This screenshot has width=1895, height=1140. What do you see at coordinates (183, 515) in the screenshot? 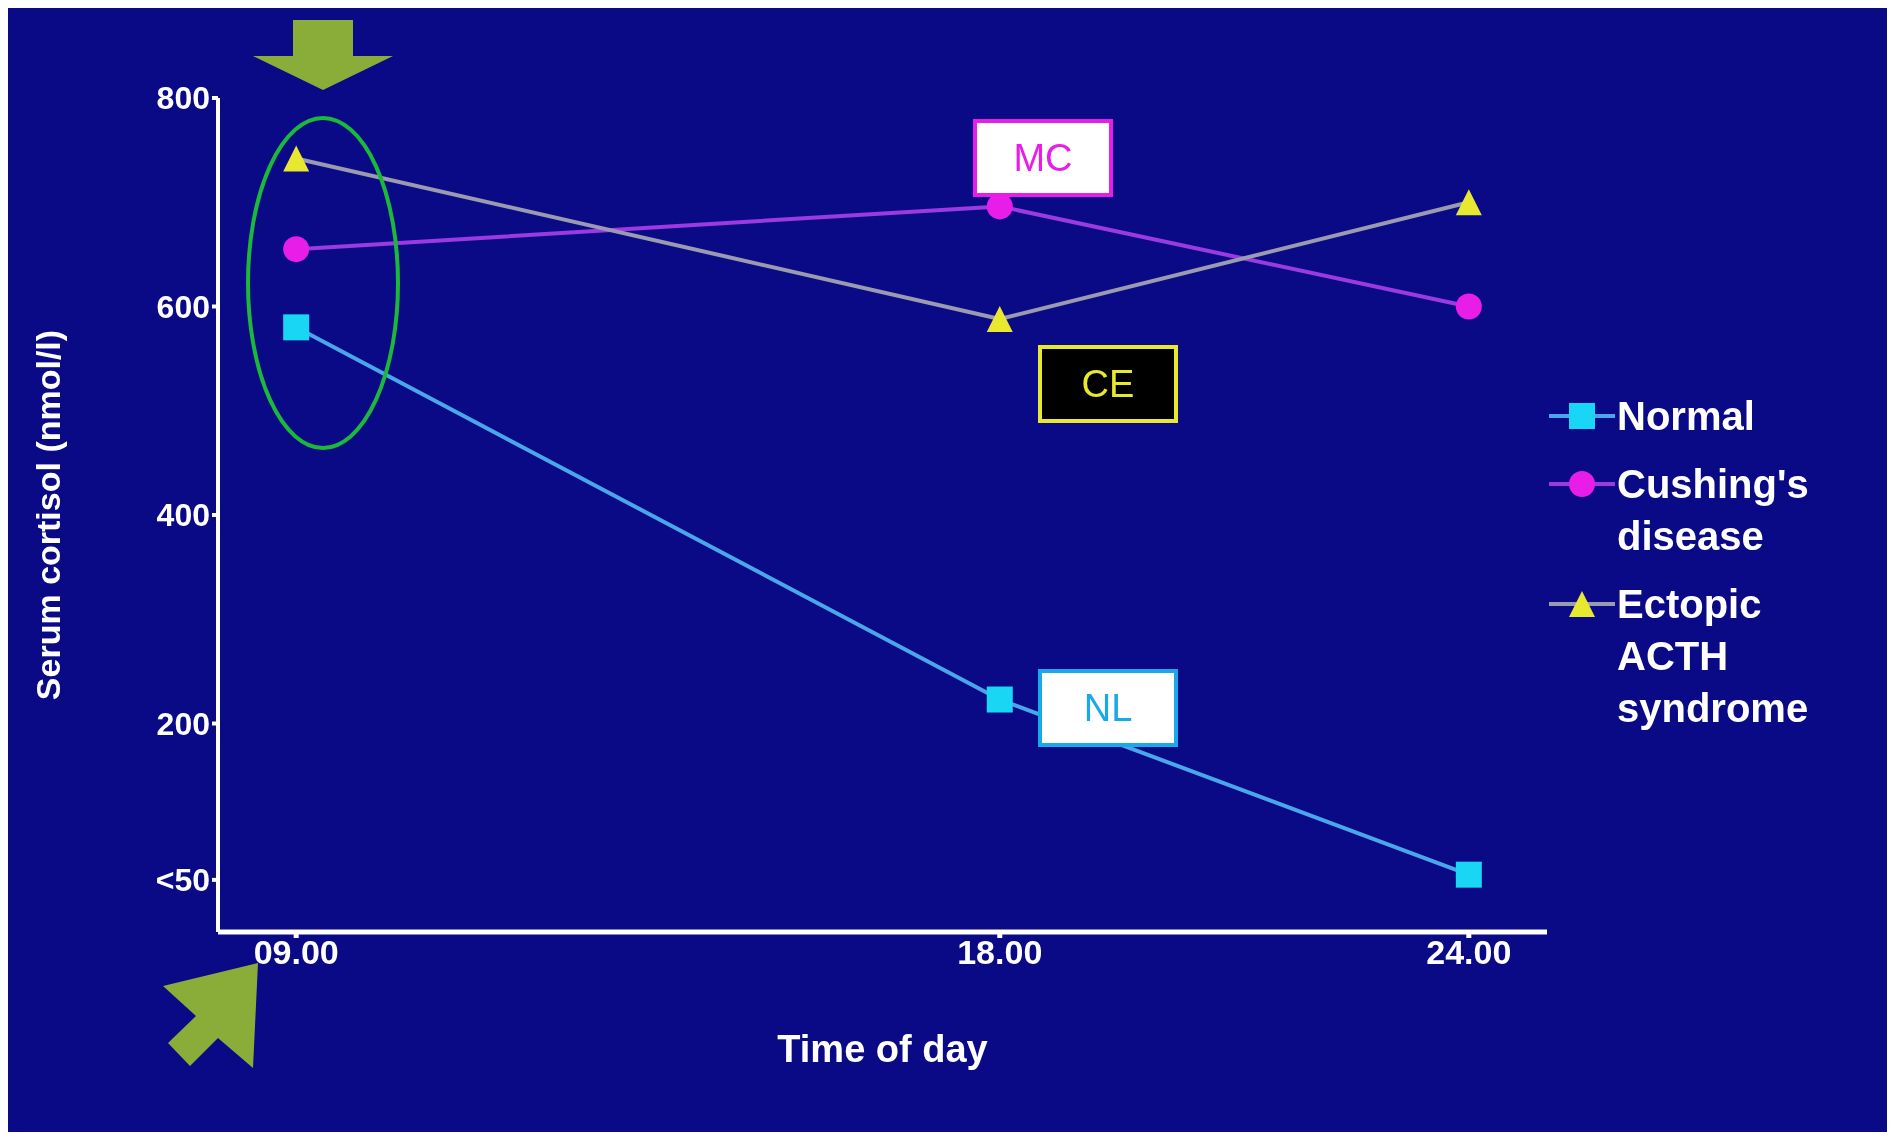
I see `y-tick-label: 400` at bounding box center [183, 515].